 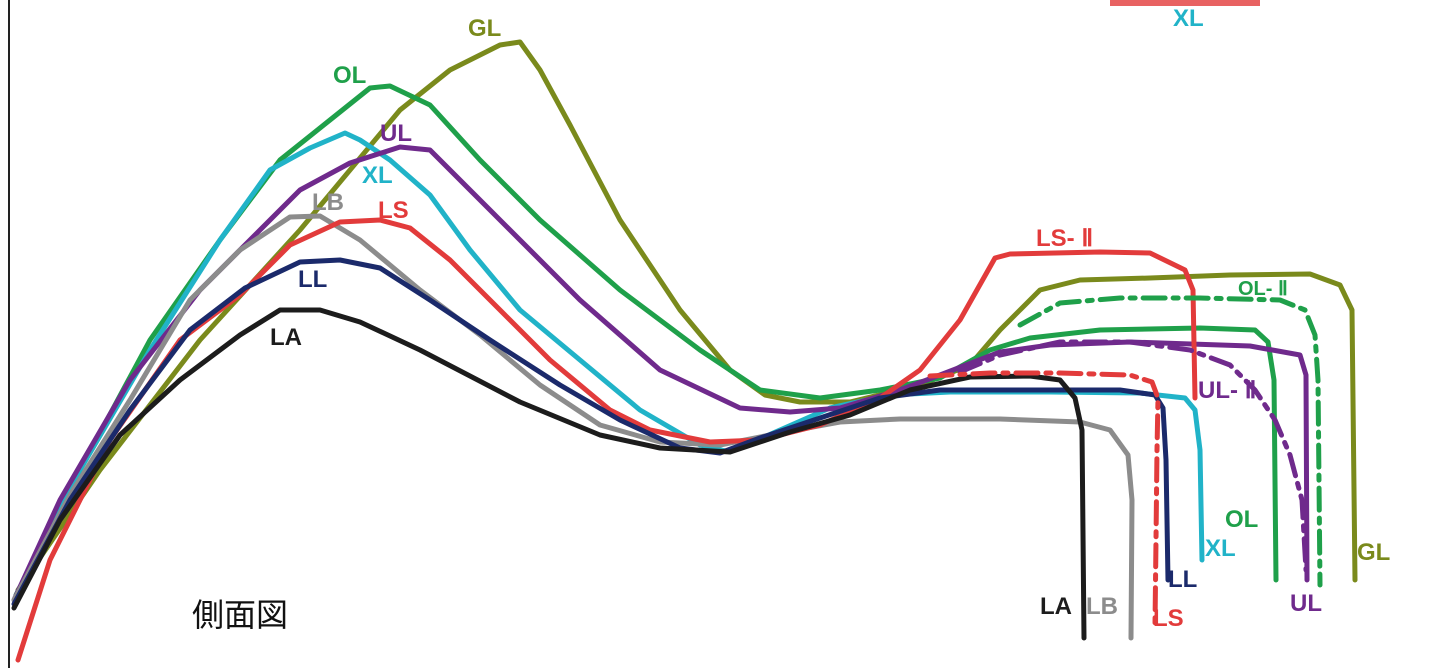 What do you see at coordinates (312, 279) in the screenshot?
I see `label-ll-top: LL` at bounding box center [312, 279].